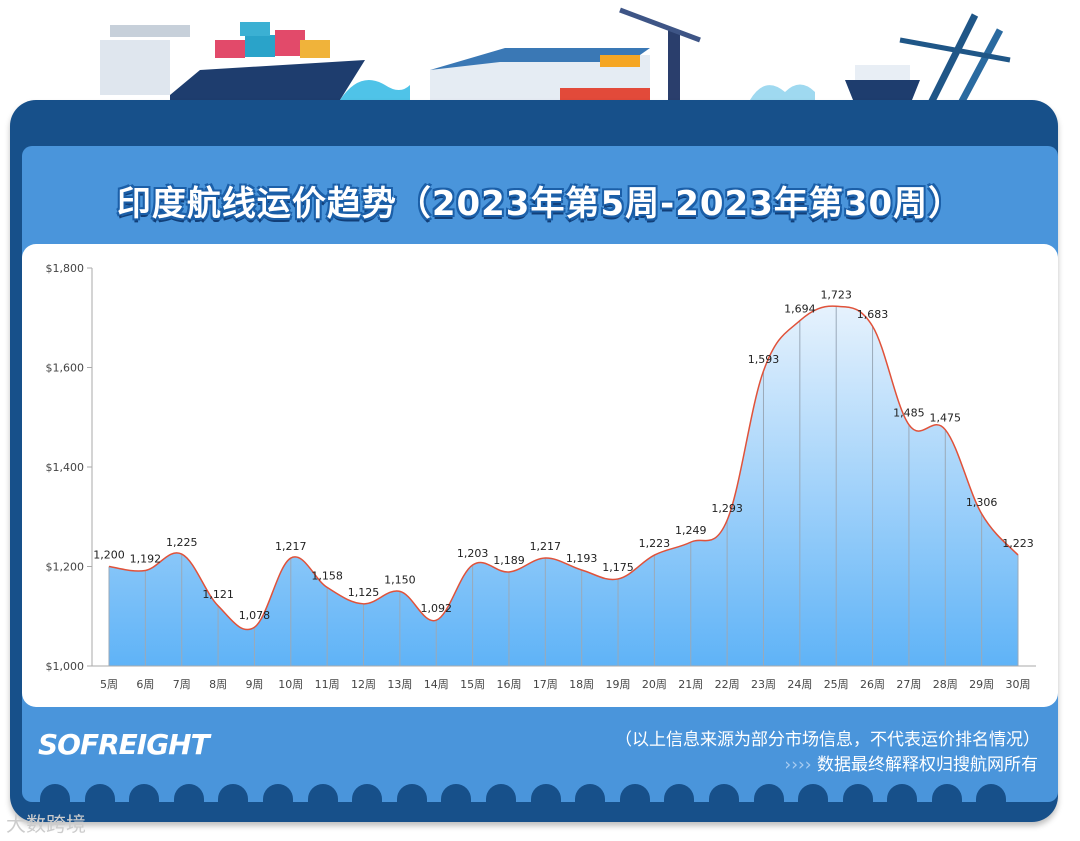  I want to click on x-tick-label: 17周, so click(545, 684).